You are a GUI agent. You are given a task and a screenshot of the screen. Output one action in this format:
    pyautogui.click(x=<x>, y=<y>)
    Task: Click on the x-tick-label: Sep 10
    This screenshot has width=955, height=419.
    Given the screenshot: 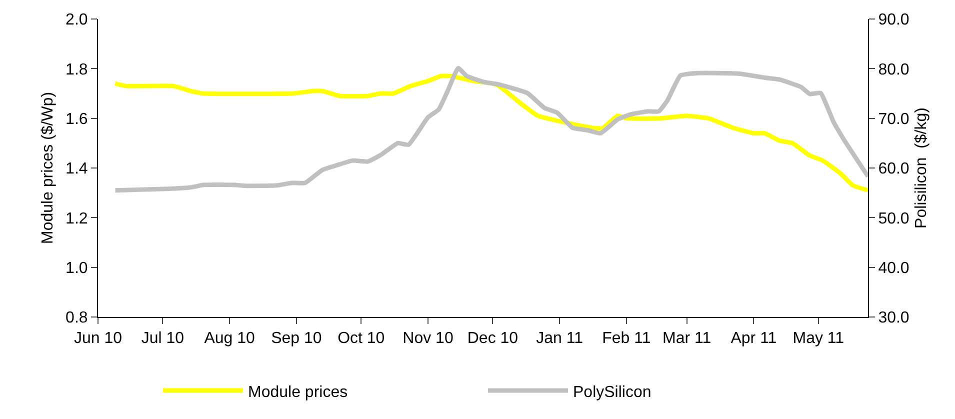 What is the action you would take?
    pyautogui.click(x=296, y=339)
    